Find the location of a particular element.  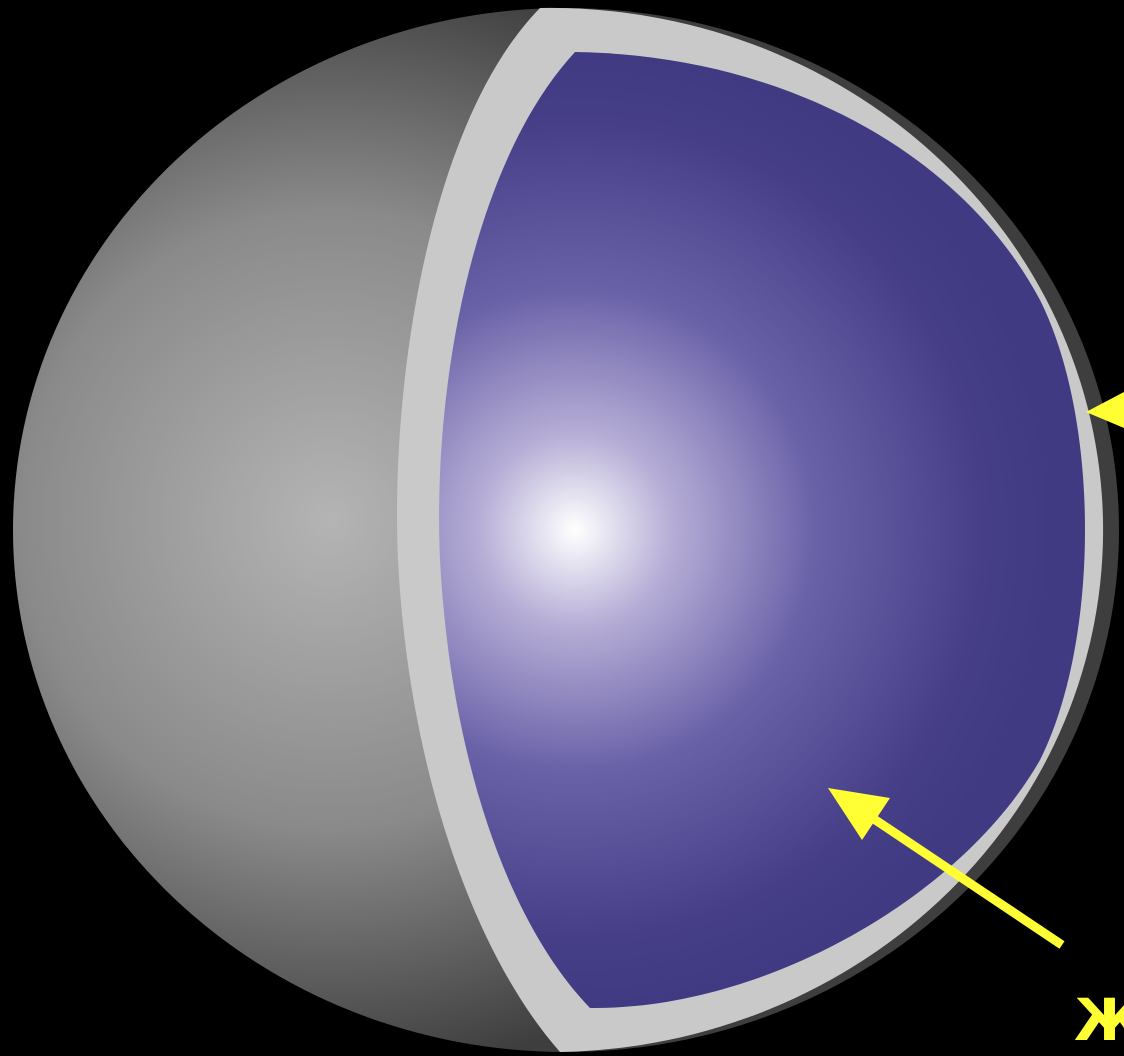

arrow-shell-head is located at coordinates (1105, 410).